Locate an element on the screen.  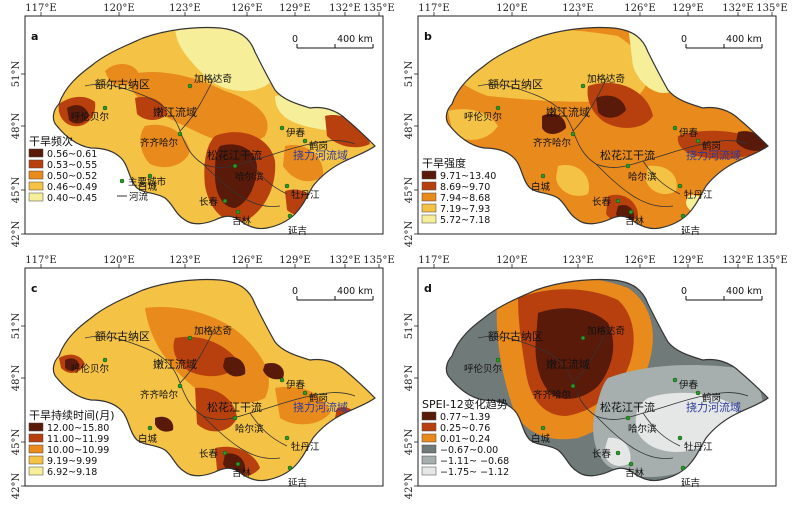
city-label: 加格达奇 is located at coordinates (606, 79).